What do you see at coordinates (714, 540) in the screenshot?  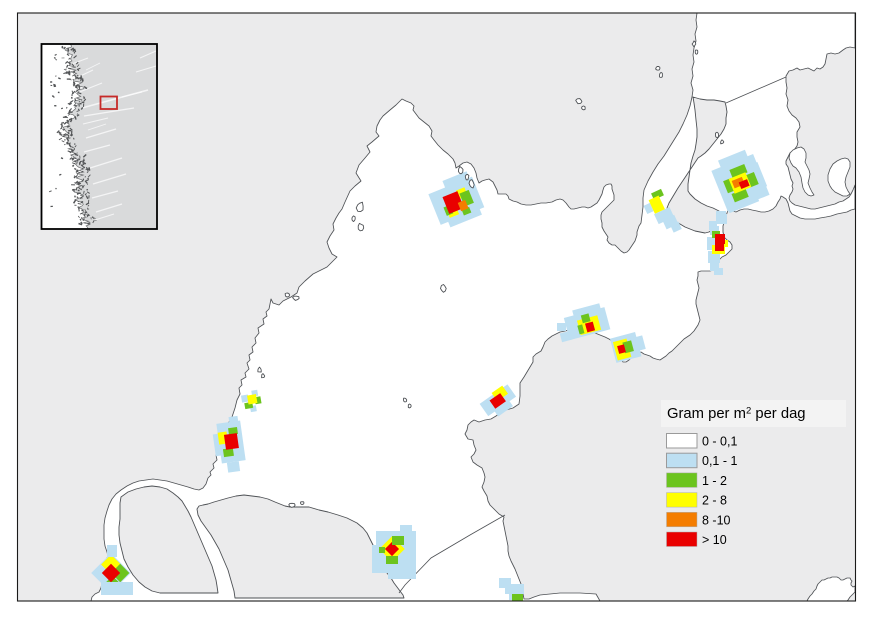 I see `svg-text: > 10` at bounding box center [714, 540].